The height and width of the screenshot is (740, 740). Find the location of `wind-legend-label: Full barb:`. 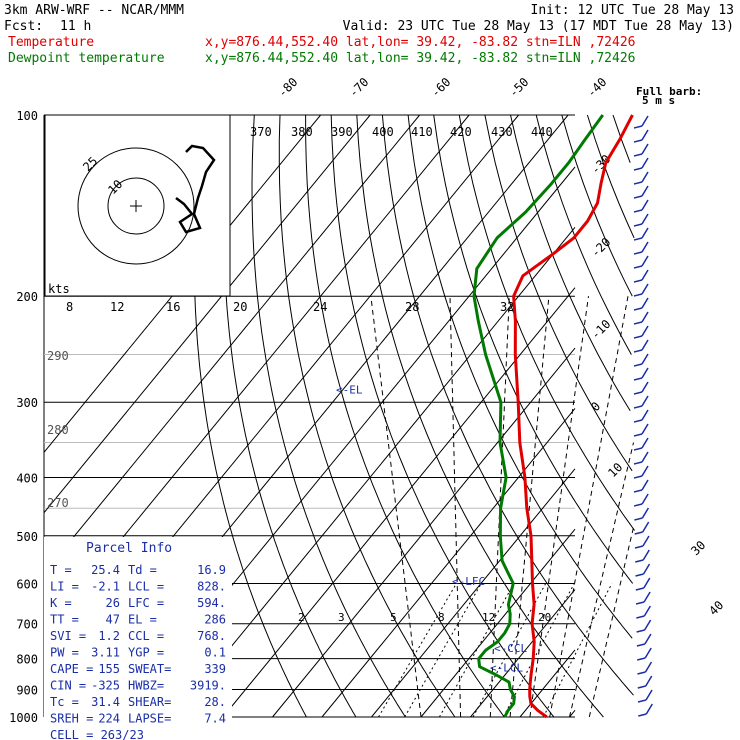

wind-legend-label: Full barb: is located at coordinates (669, 91).